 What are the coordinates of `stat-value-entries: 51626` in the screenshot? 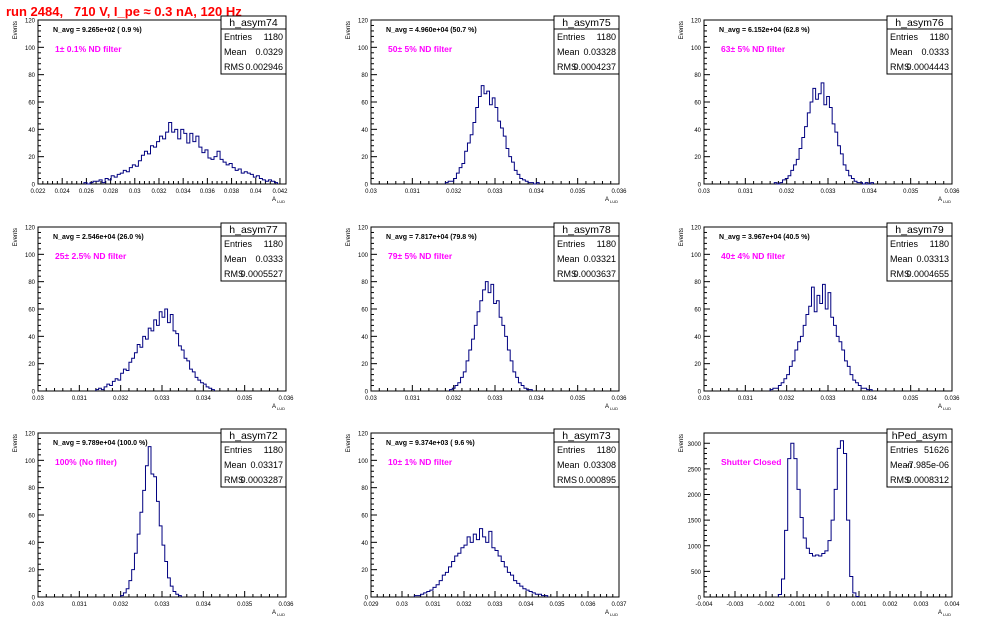 It's located at (936, 450).